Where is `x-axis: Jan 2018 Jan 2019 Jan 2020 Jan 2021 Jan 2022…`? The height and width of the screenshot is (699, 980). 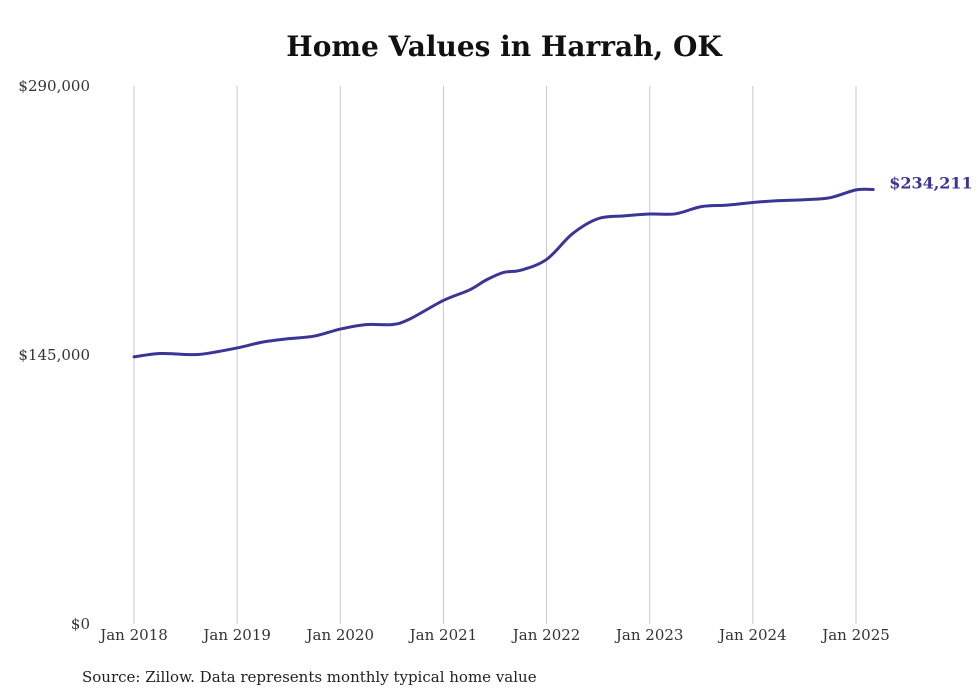
x-axis: Jan 2018 Jan 2019 Jan 2020 Jan 2021 Jan 2022… is located at coordinates (494, 635).